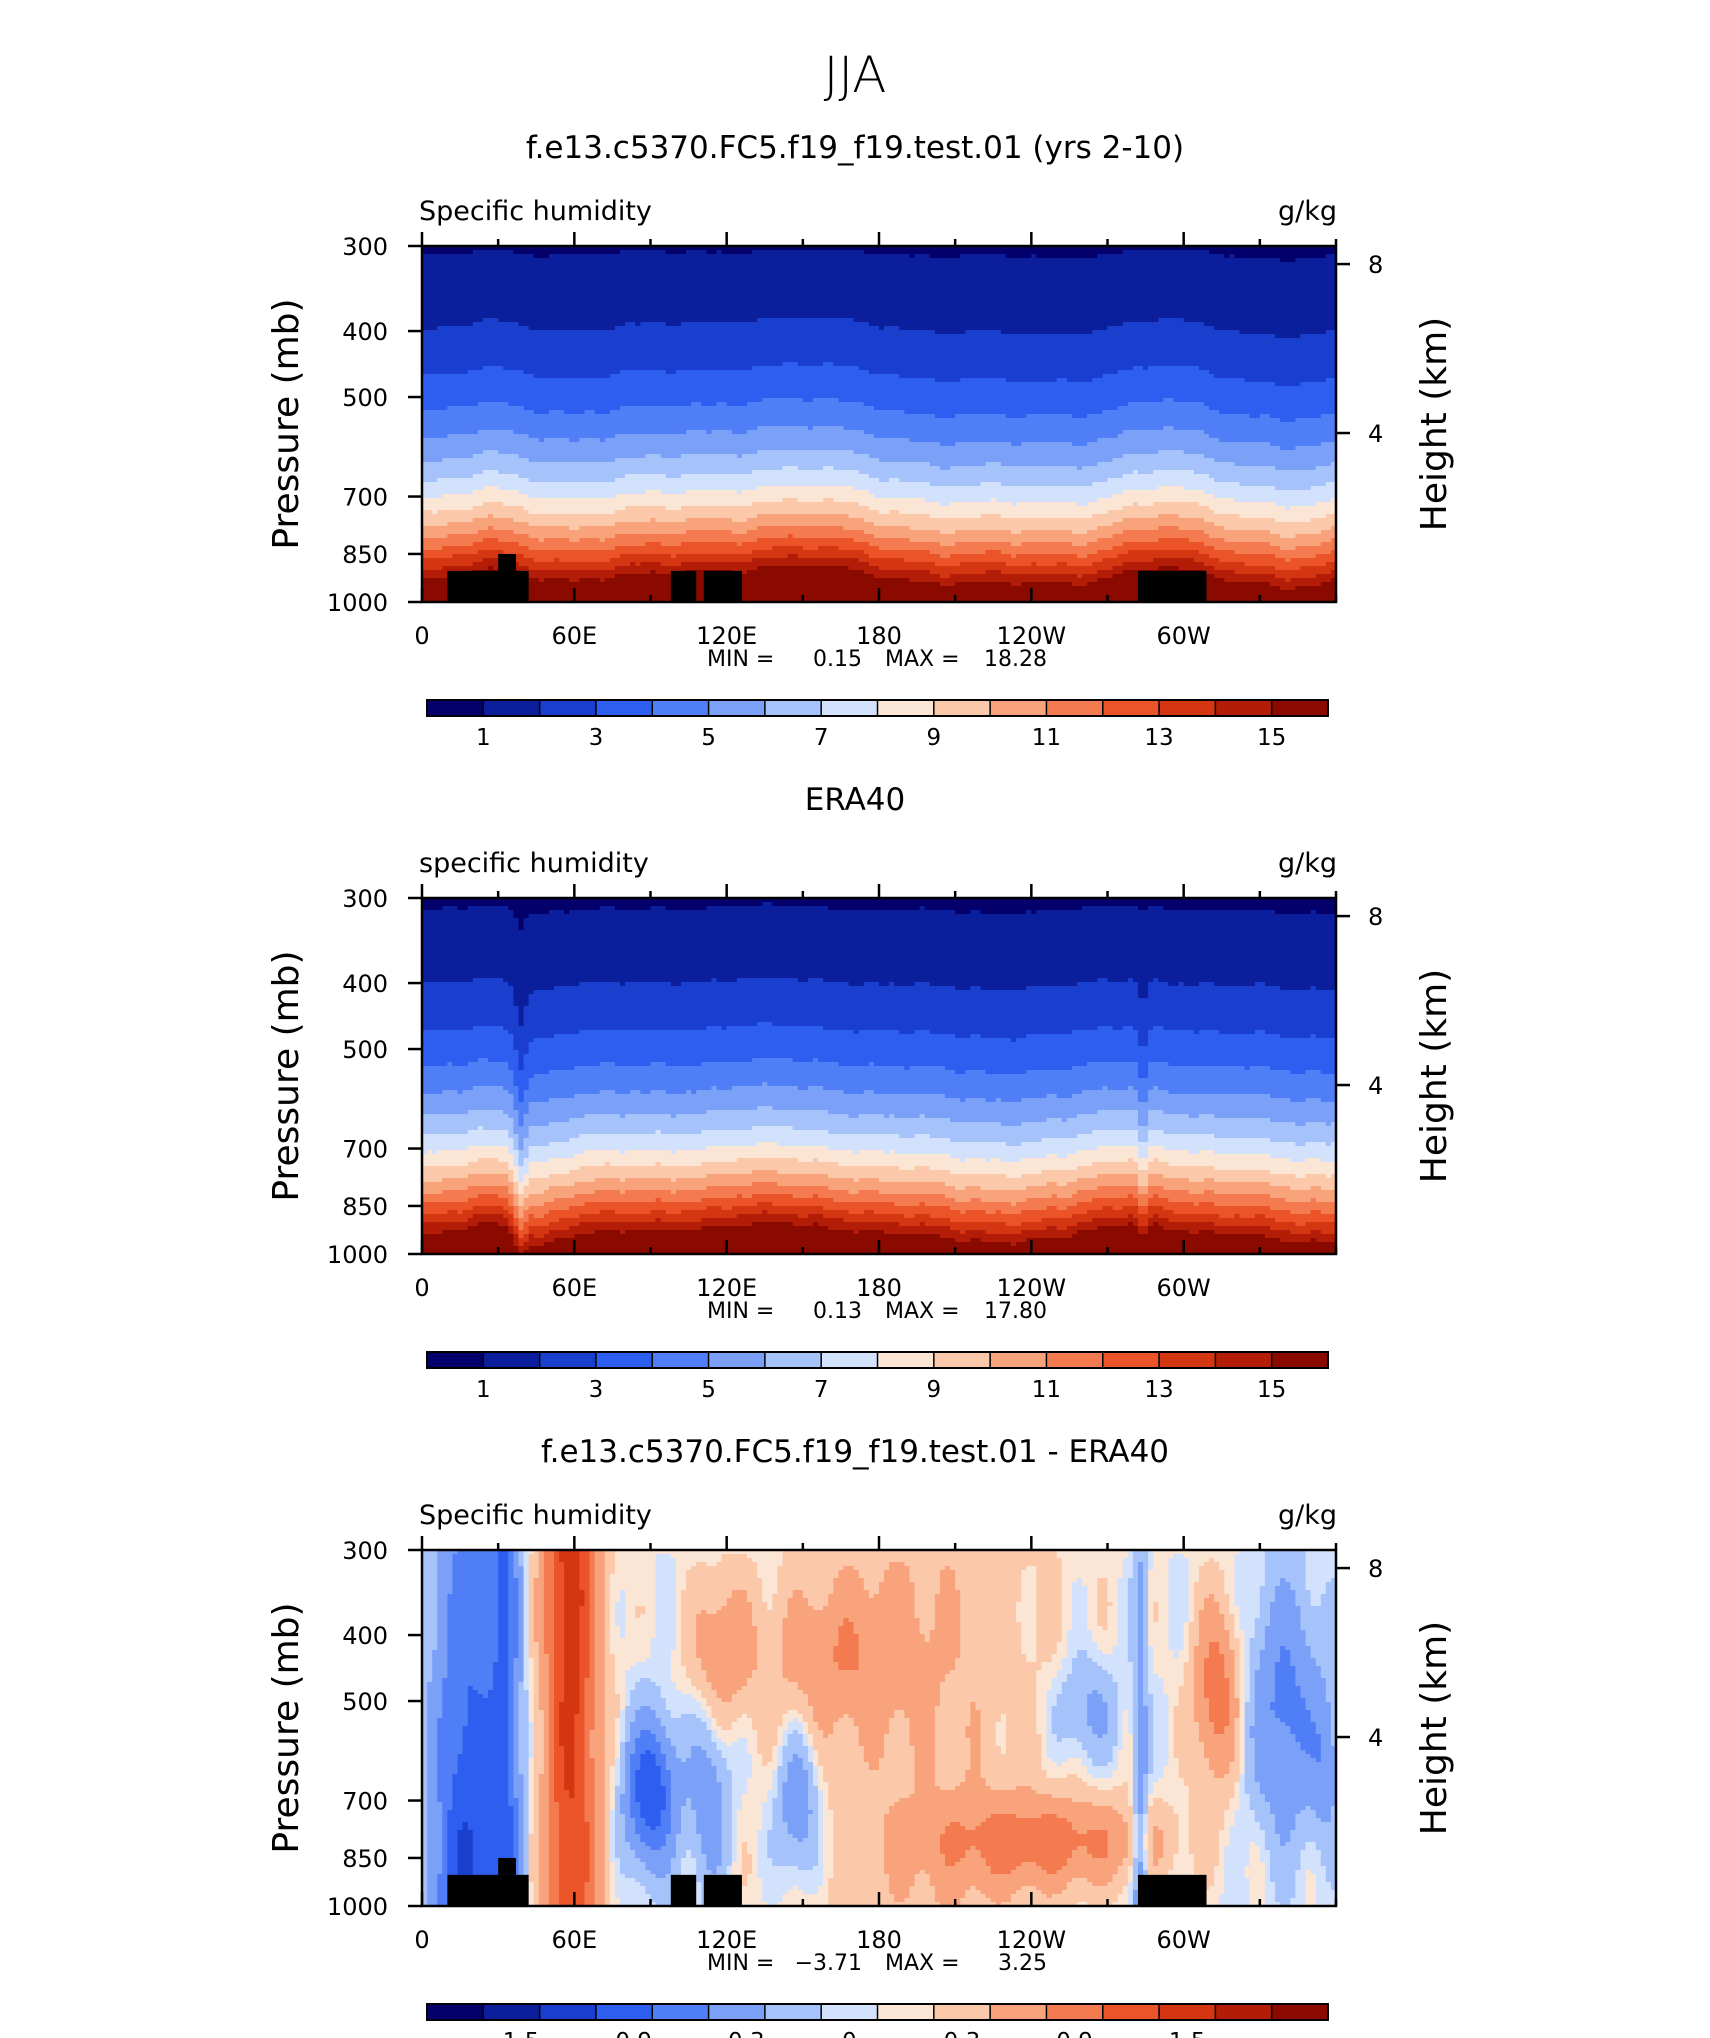 The width and height of the screenshot is (1710, 2038). I want to click on colorbar-swatch, so click(1131, 708).